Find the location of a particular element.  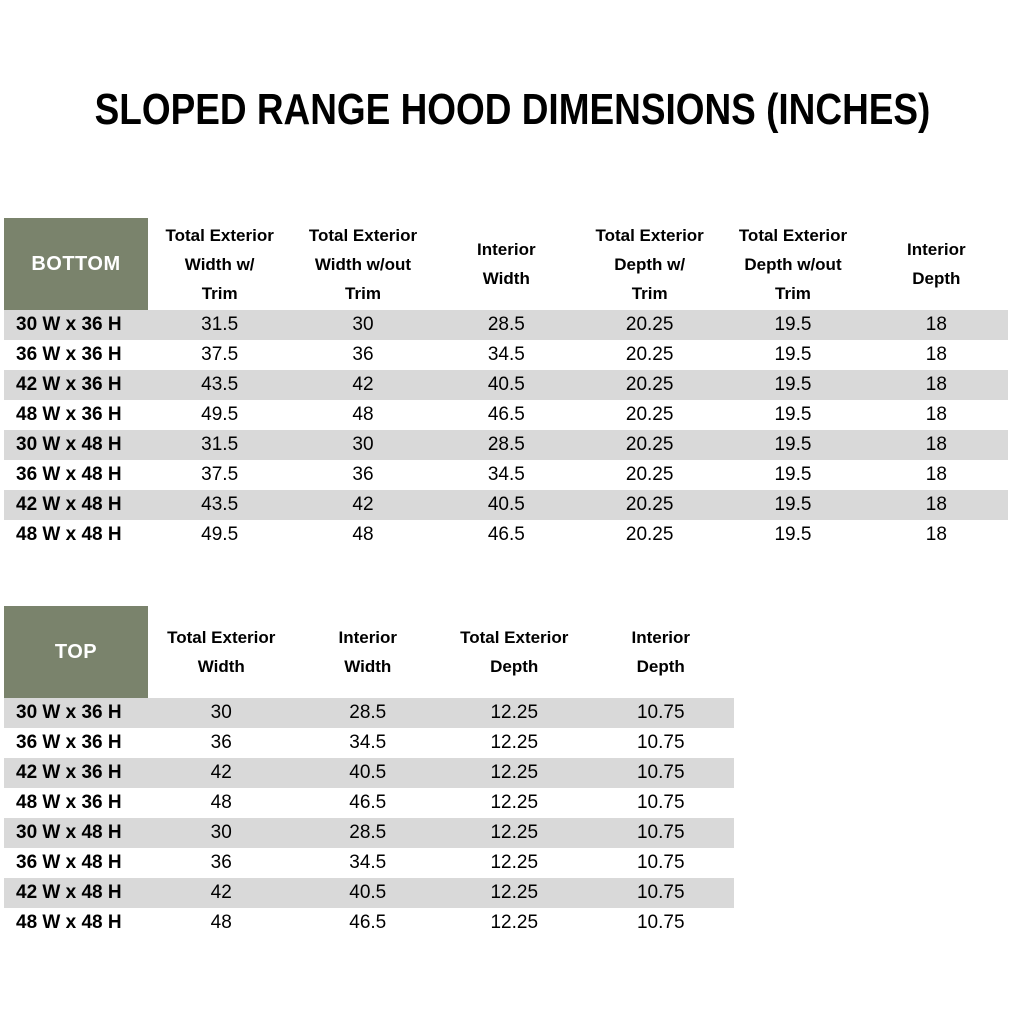

table-row: 36 W x 48 H 36 34.5 12.25 10.75 is located at coordinates (369, 863).